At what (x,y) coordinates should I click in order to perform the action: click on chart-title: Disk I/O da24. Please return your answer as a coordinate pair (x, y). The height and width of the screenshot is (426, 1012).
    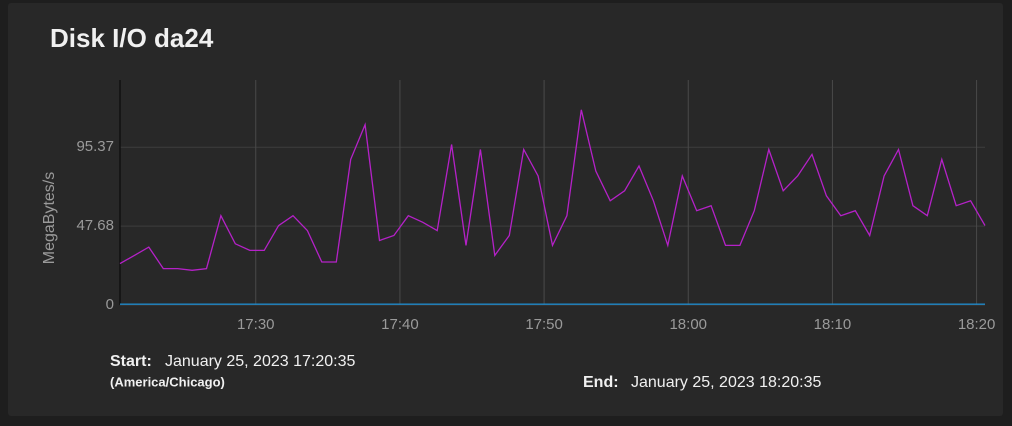
    Looking at the image, I should click on (132, 38).